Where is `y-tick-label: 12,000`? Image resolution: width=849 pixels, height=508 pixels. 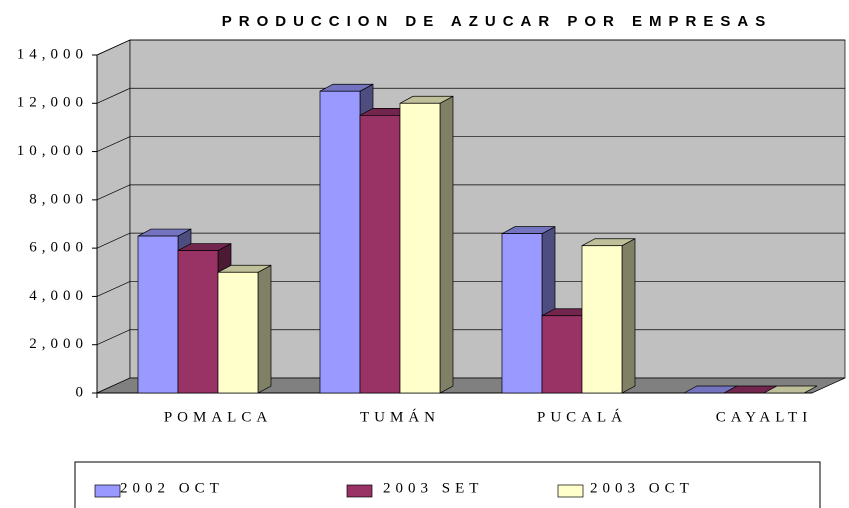
y-tick-label: 12,000 is located at coordinates (52, 103).